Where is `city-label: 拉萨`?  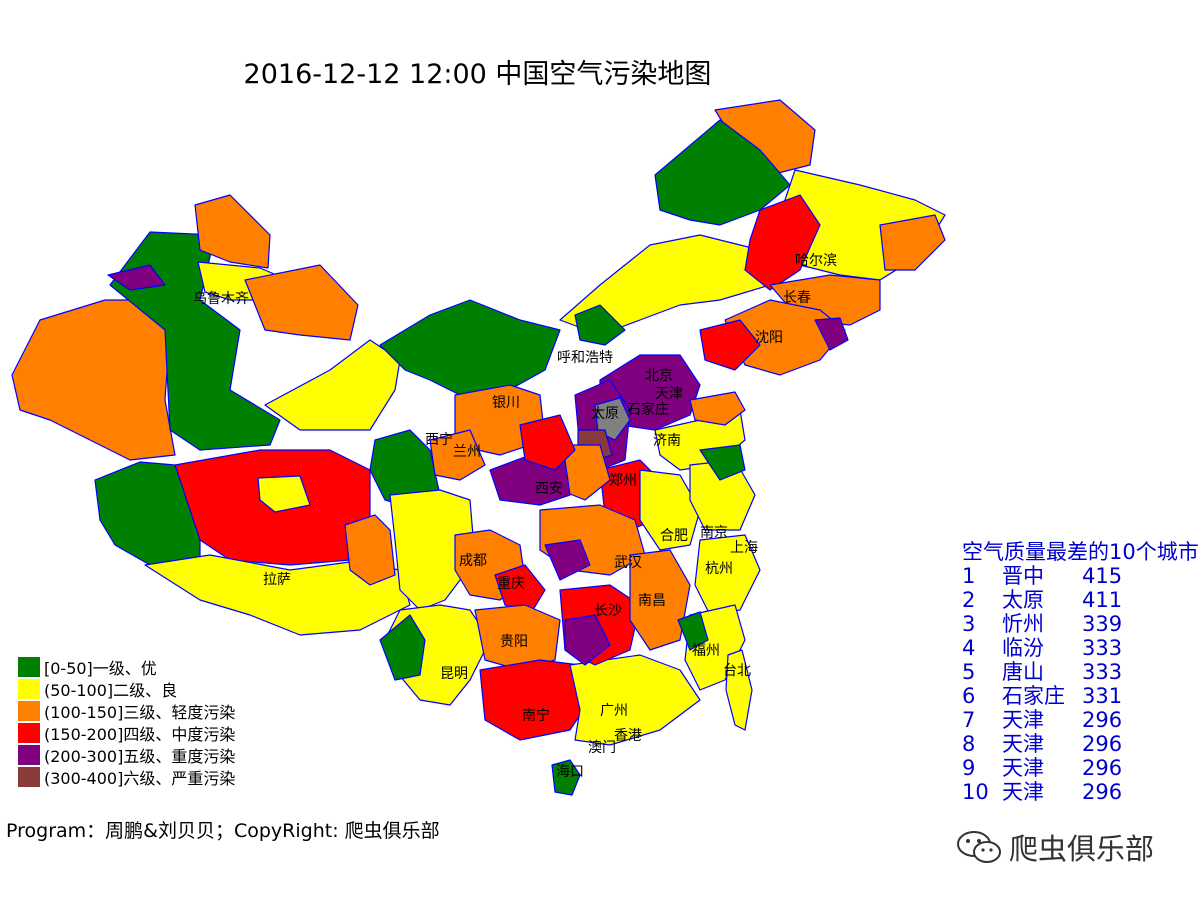 city-label: 拉萨 is located at coordinates (277, 580).